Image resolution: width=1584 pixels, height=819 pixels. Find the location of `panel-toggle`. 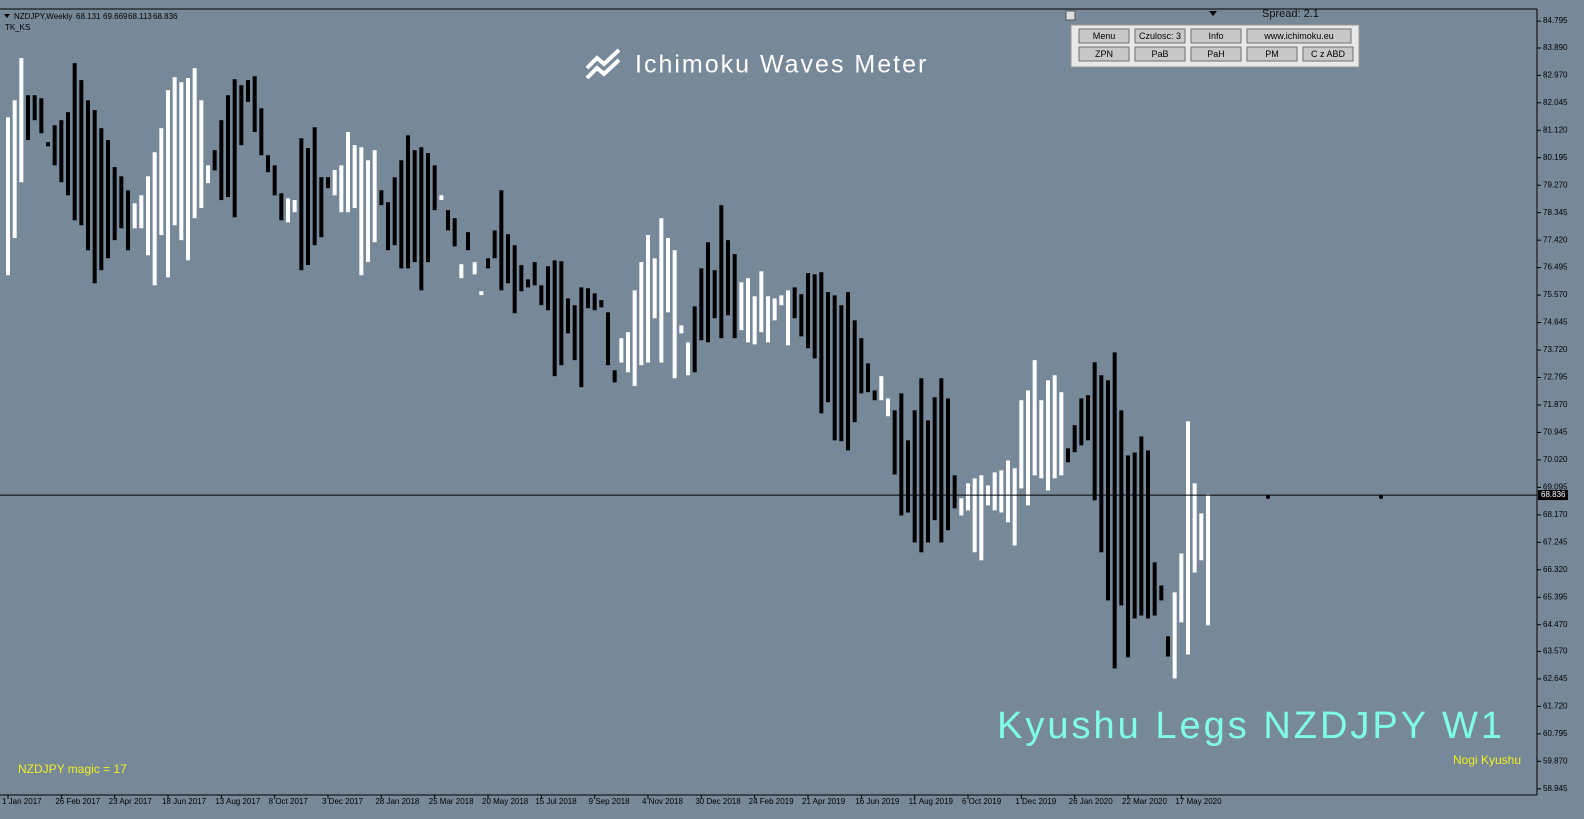

panel-toggle is located at coordinates (1070, 15).